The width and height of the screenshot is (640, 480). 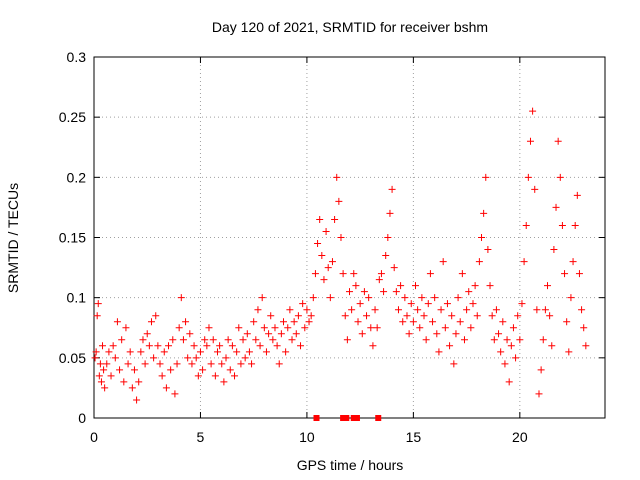 What do you see at coordinates (414, 437) in the screenshot?
I see `x-tick-label: 15` at bounding box center [414, 437].